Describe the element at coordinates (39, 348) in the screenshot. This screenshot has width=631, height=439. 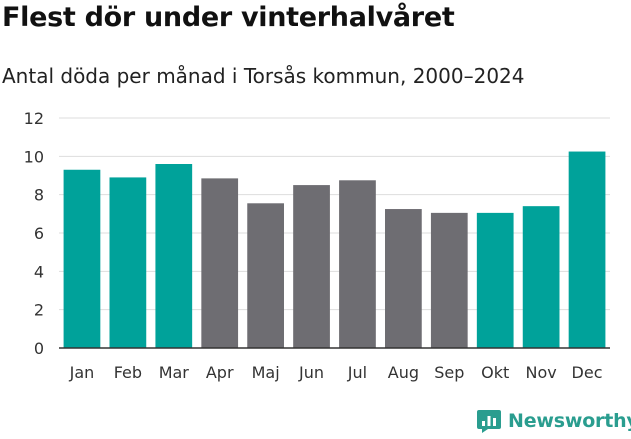
I see `y-tick-label: 0` at that location.